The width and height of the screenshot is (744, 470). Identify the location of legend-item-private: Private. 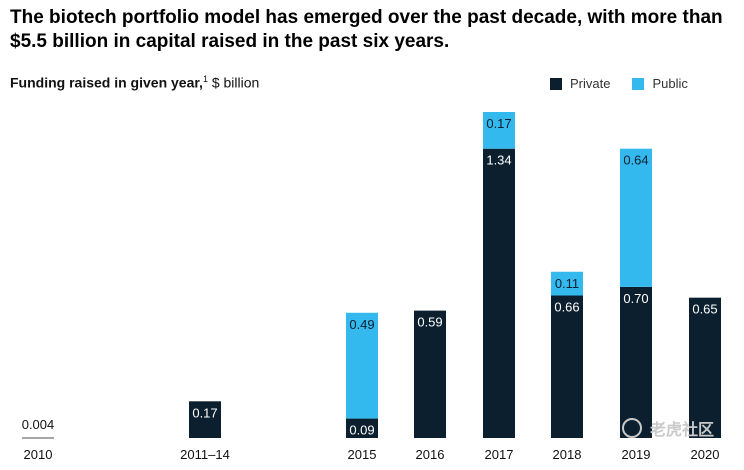
(580, 83).